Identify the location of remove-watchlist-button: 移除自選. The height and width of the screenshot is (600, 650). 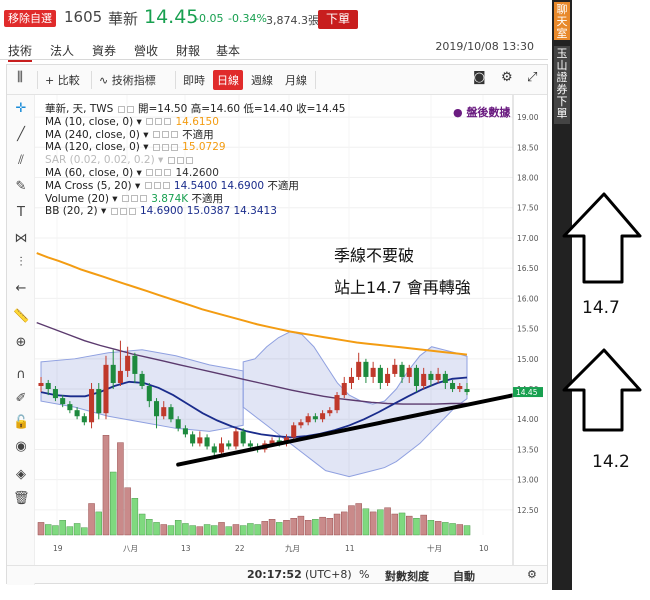
(30, 18).